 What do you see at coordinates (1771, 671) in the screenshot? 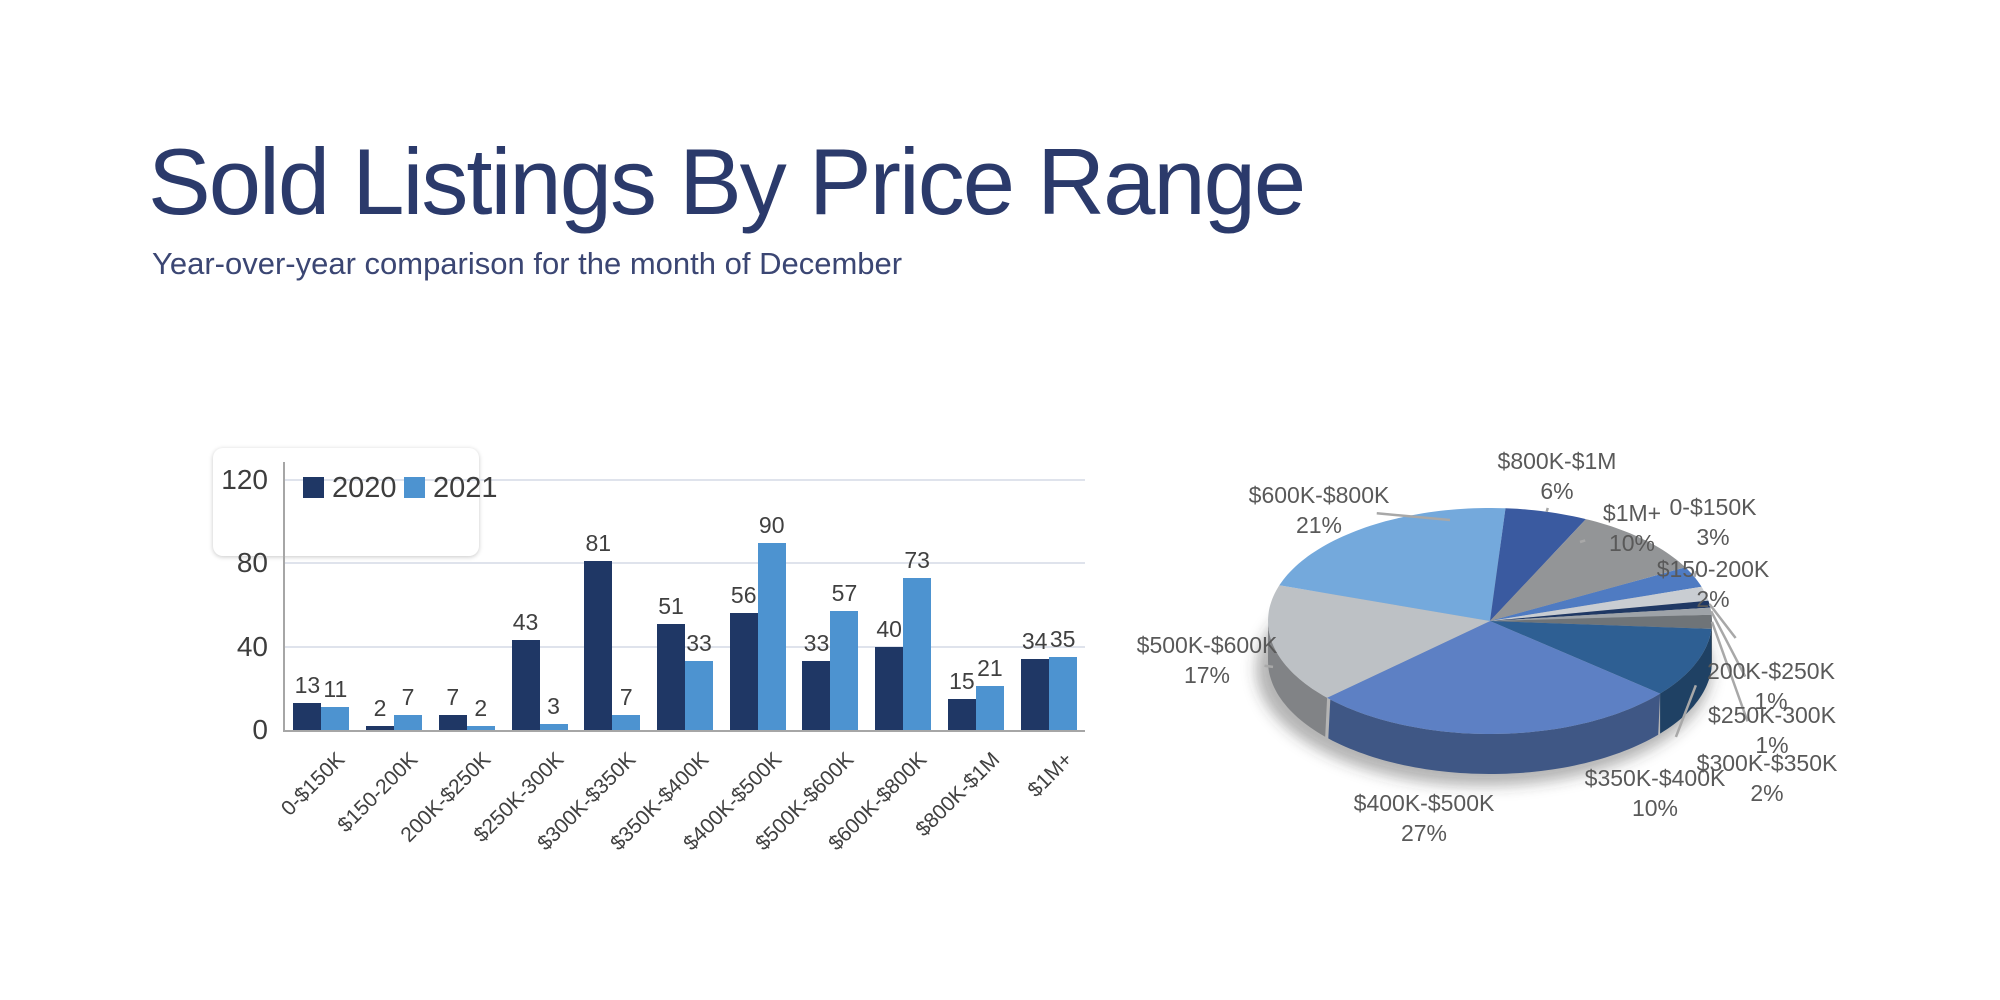
I see `pie-label-text: 200K-$250K` at bounding box center [1771, 671].